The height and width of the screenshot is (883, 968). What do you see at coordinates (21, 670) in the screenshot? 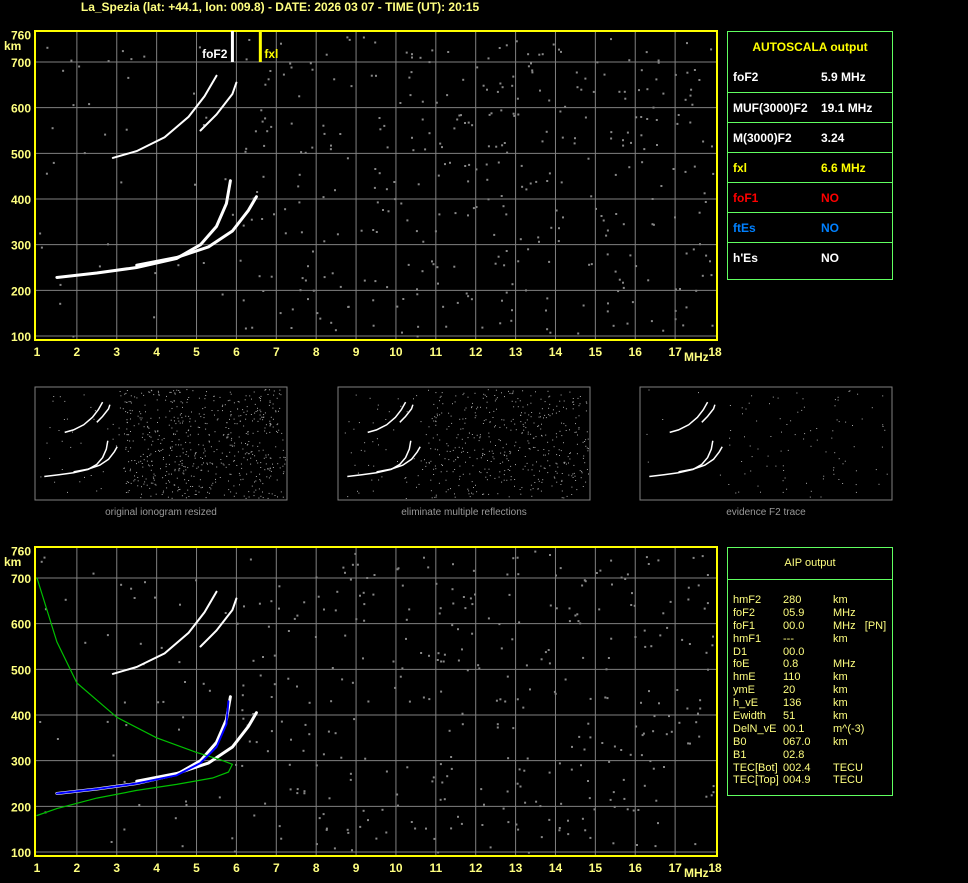
I see `y-tick-label: 500` at bounding box center [21, 670].